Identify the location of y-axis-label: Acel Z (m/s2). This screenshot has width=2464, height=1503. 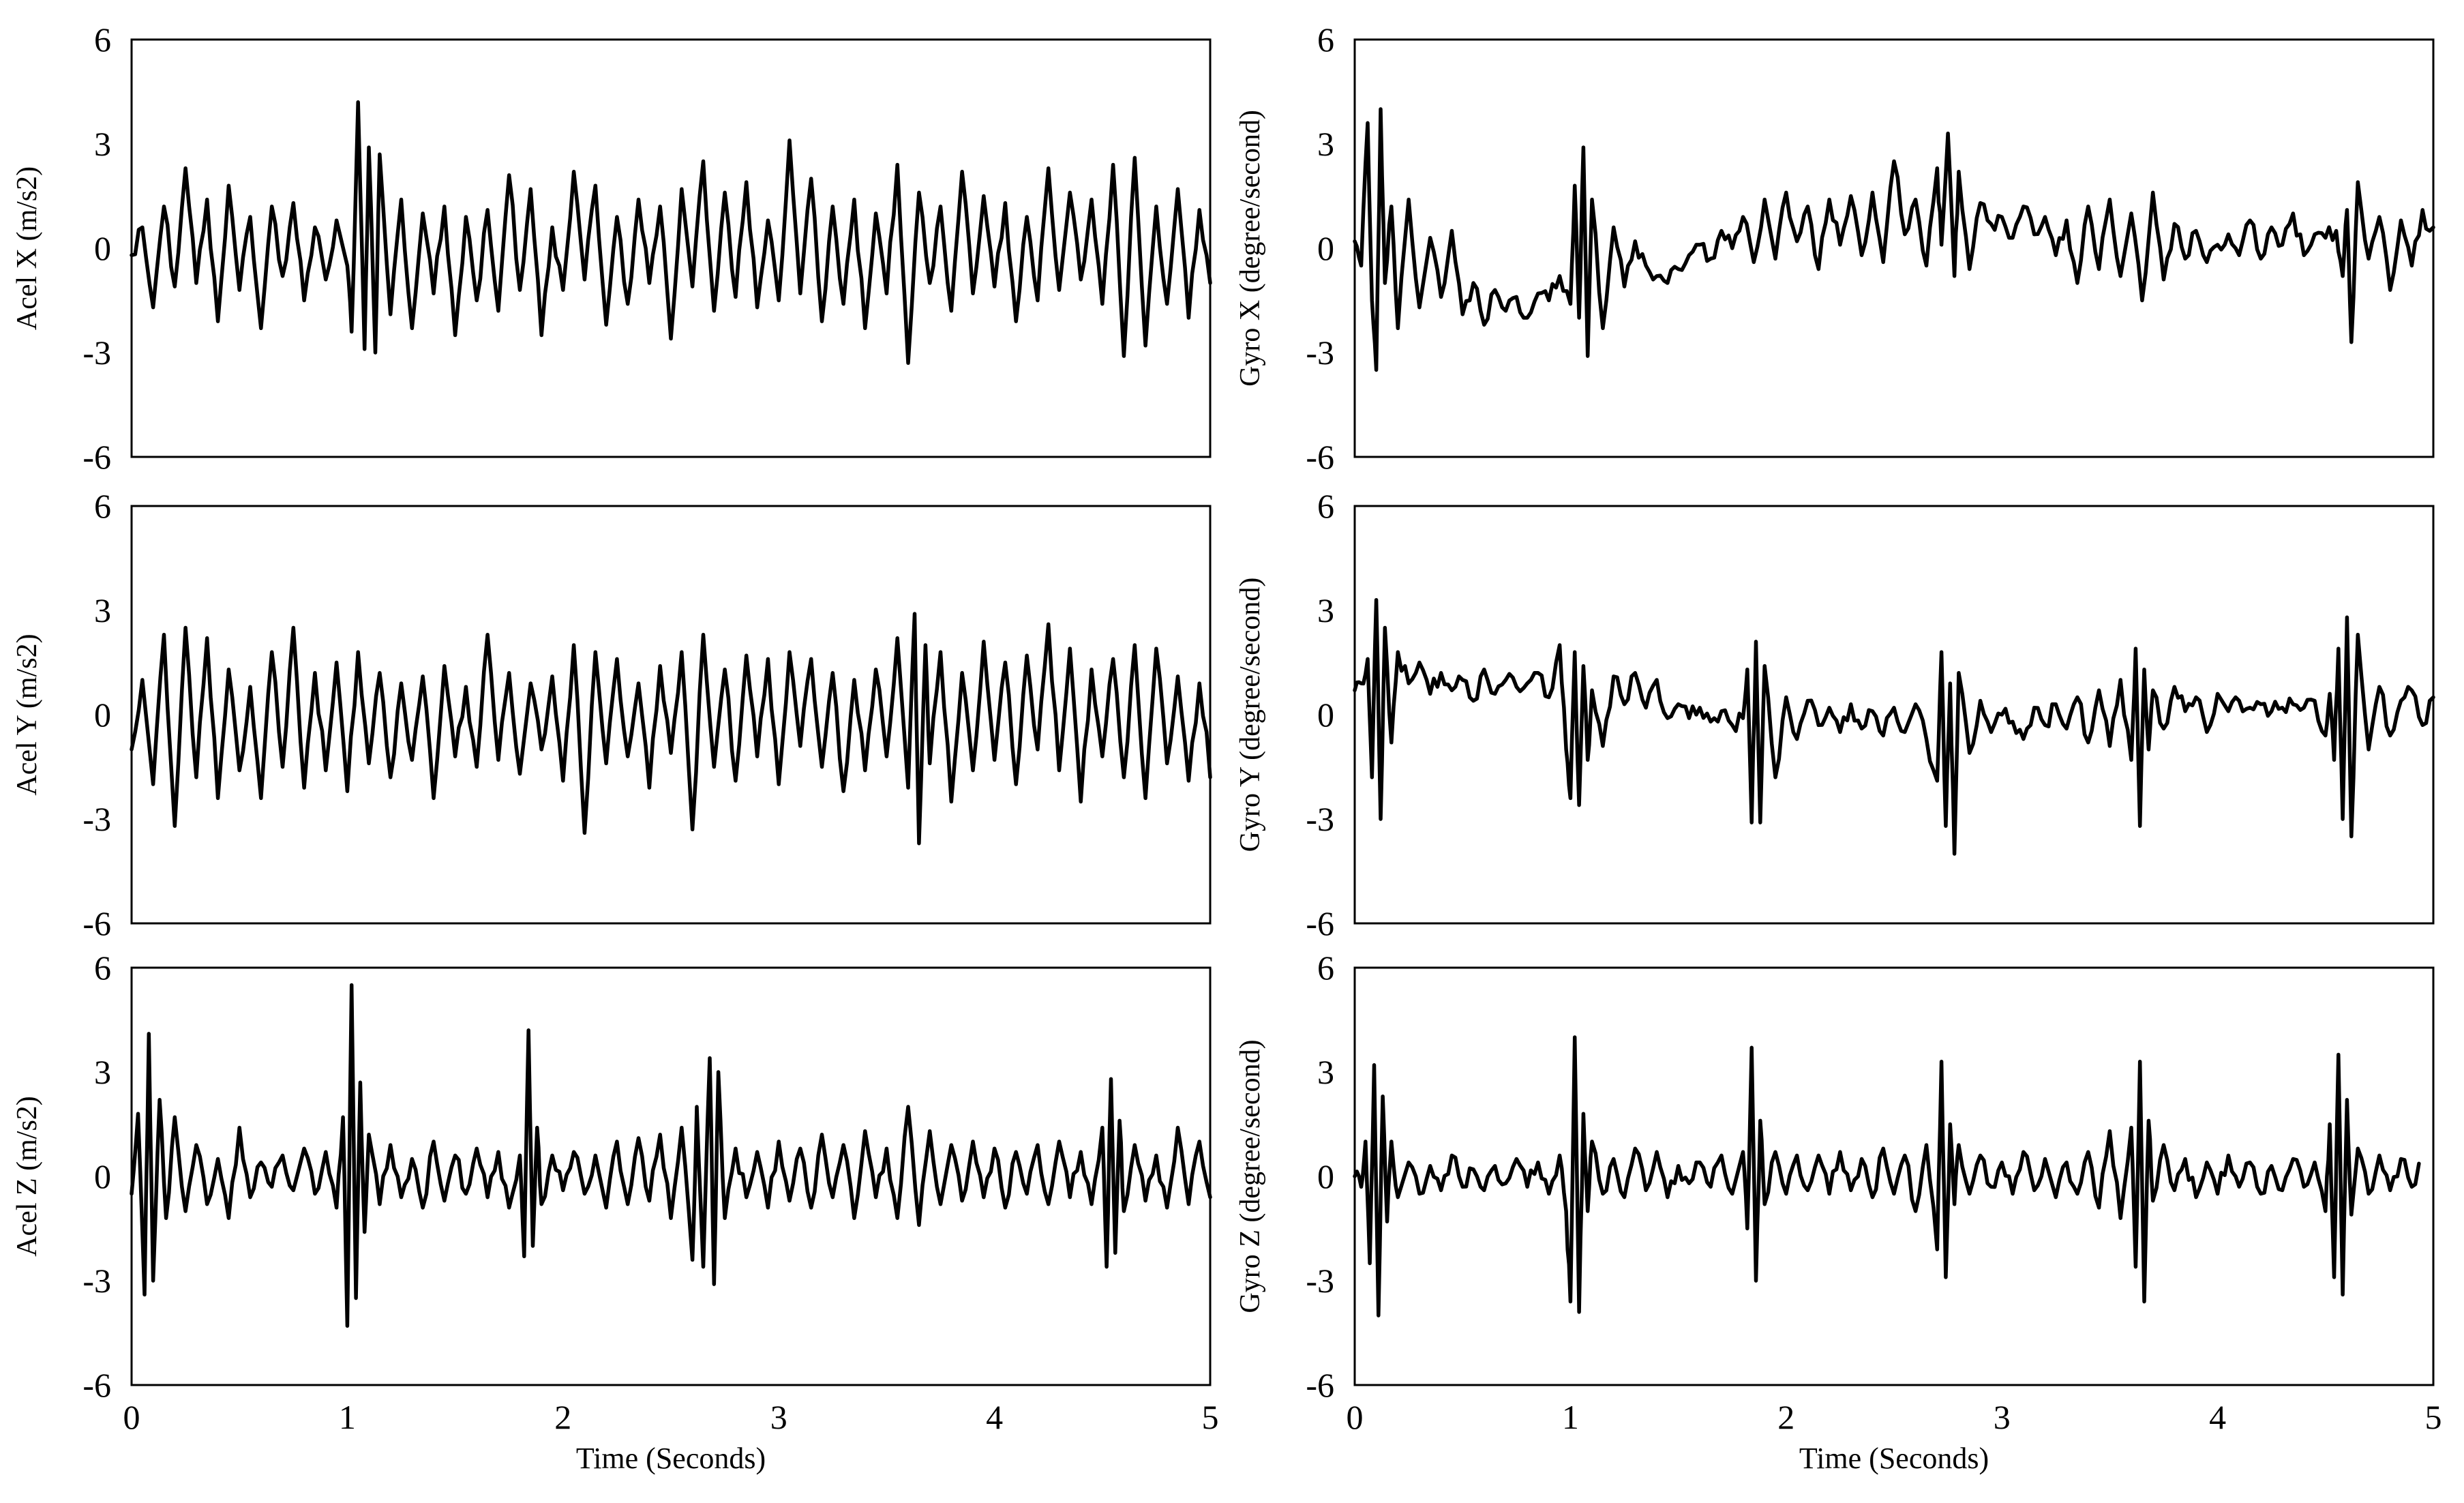
(28, 1176).